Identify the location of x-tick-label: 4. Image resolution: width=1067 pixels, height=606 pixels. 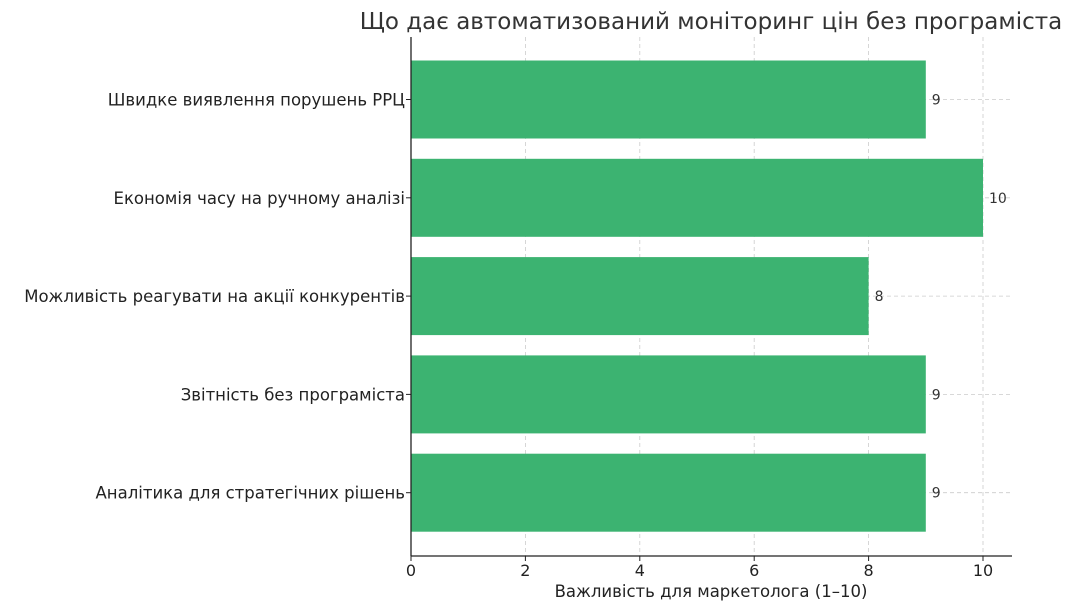
(640, 570).